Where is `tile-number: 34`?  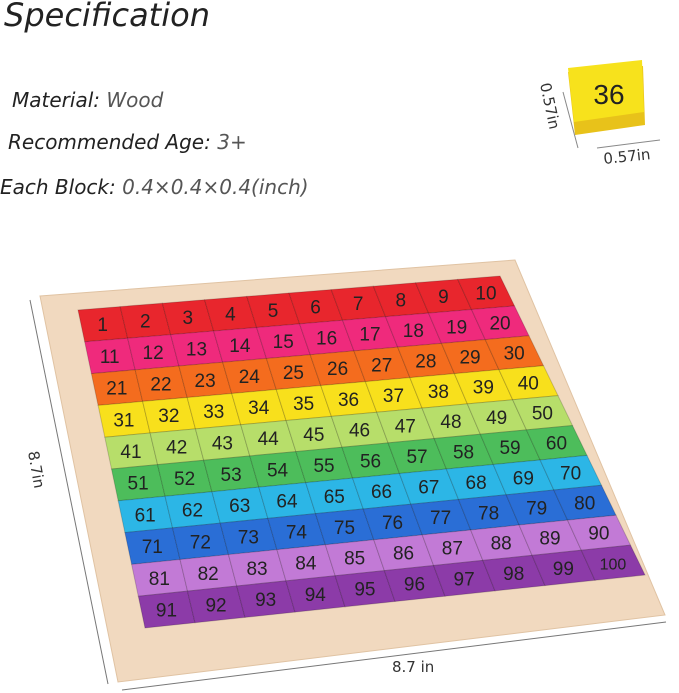
tile-number: 34 is located at coordinates (259, 408).